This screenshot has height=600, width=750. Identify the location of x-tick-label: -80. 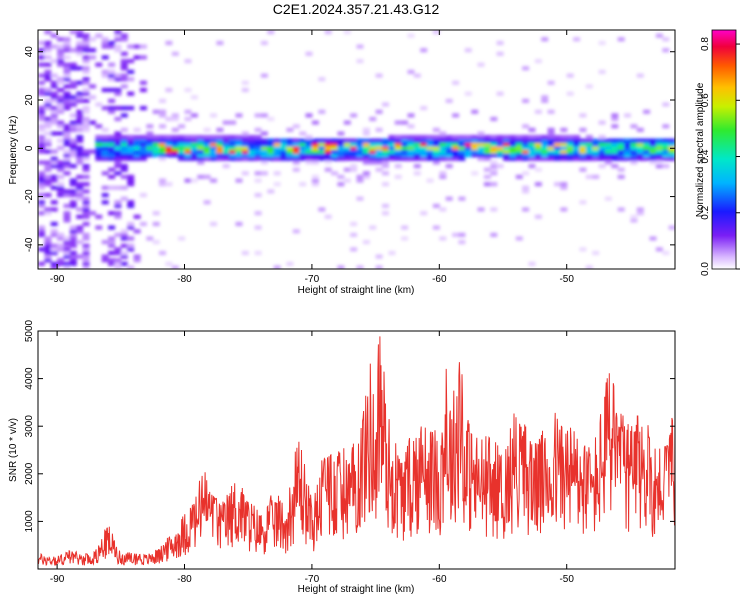
(184, 279).